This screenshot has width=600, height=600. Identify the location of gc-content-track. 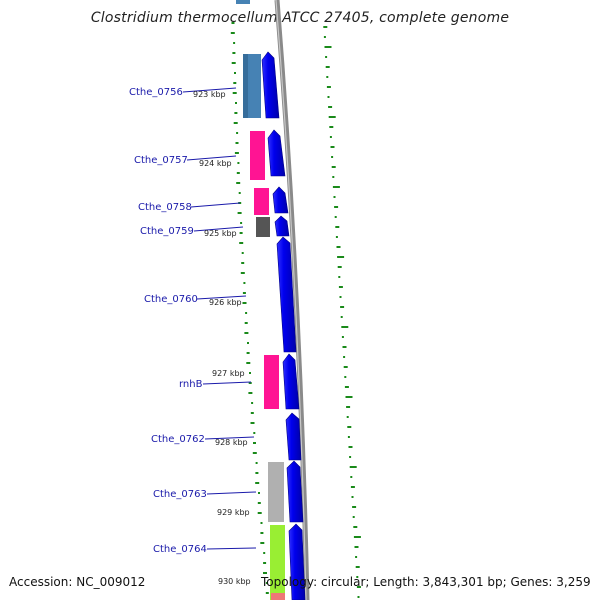
(249, 308).